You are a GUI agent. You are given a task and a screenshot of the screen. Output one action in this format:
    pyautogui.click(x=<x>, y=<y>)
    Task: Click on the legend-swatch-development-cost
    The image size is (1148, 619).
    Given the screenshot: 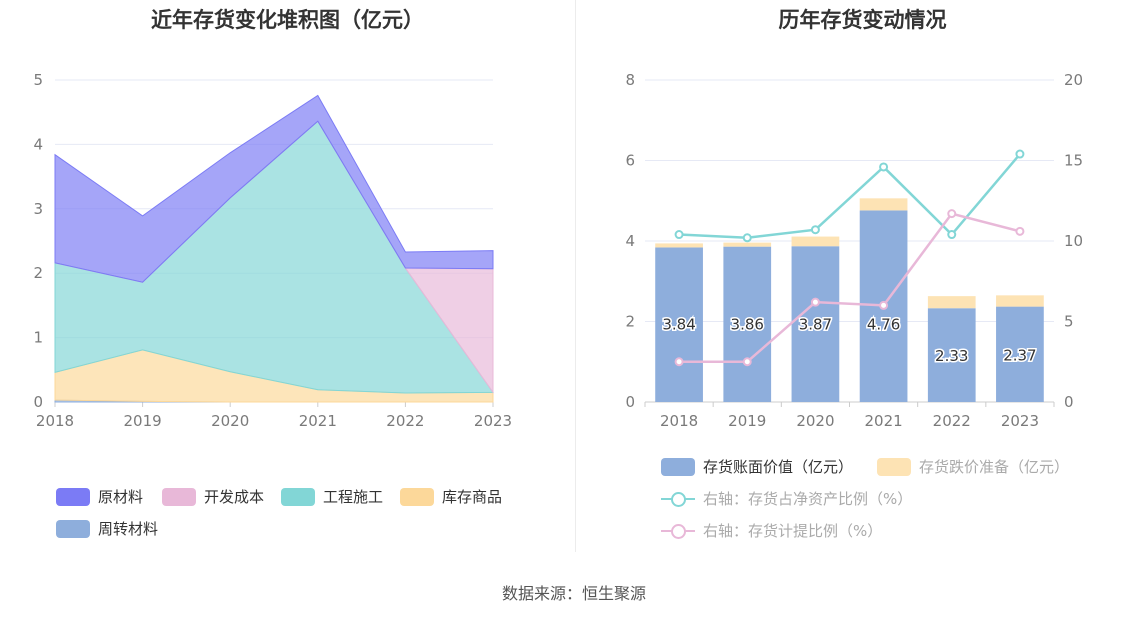 What is the action you would take?
    pyautogui.click(x=179, y=496)
    